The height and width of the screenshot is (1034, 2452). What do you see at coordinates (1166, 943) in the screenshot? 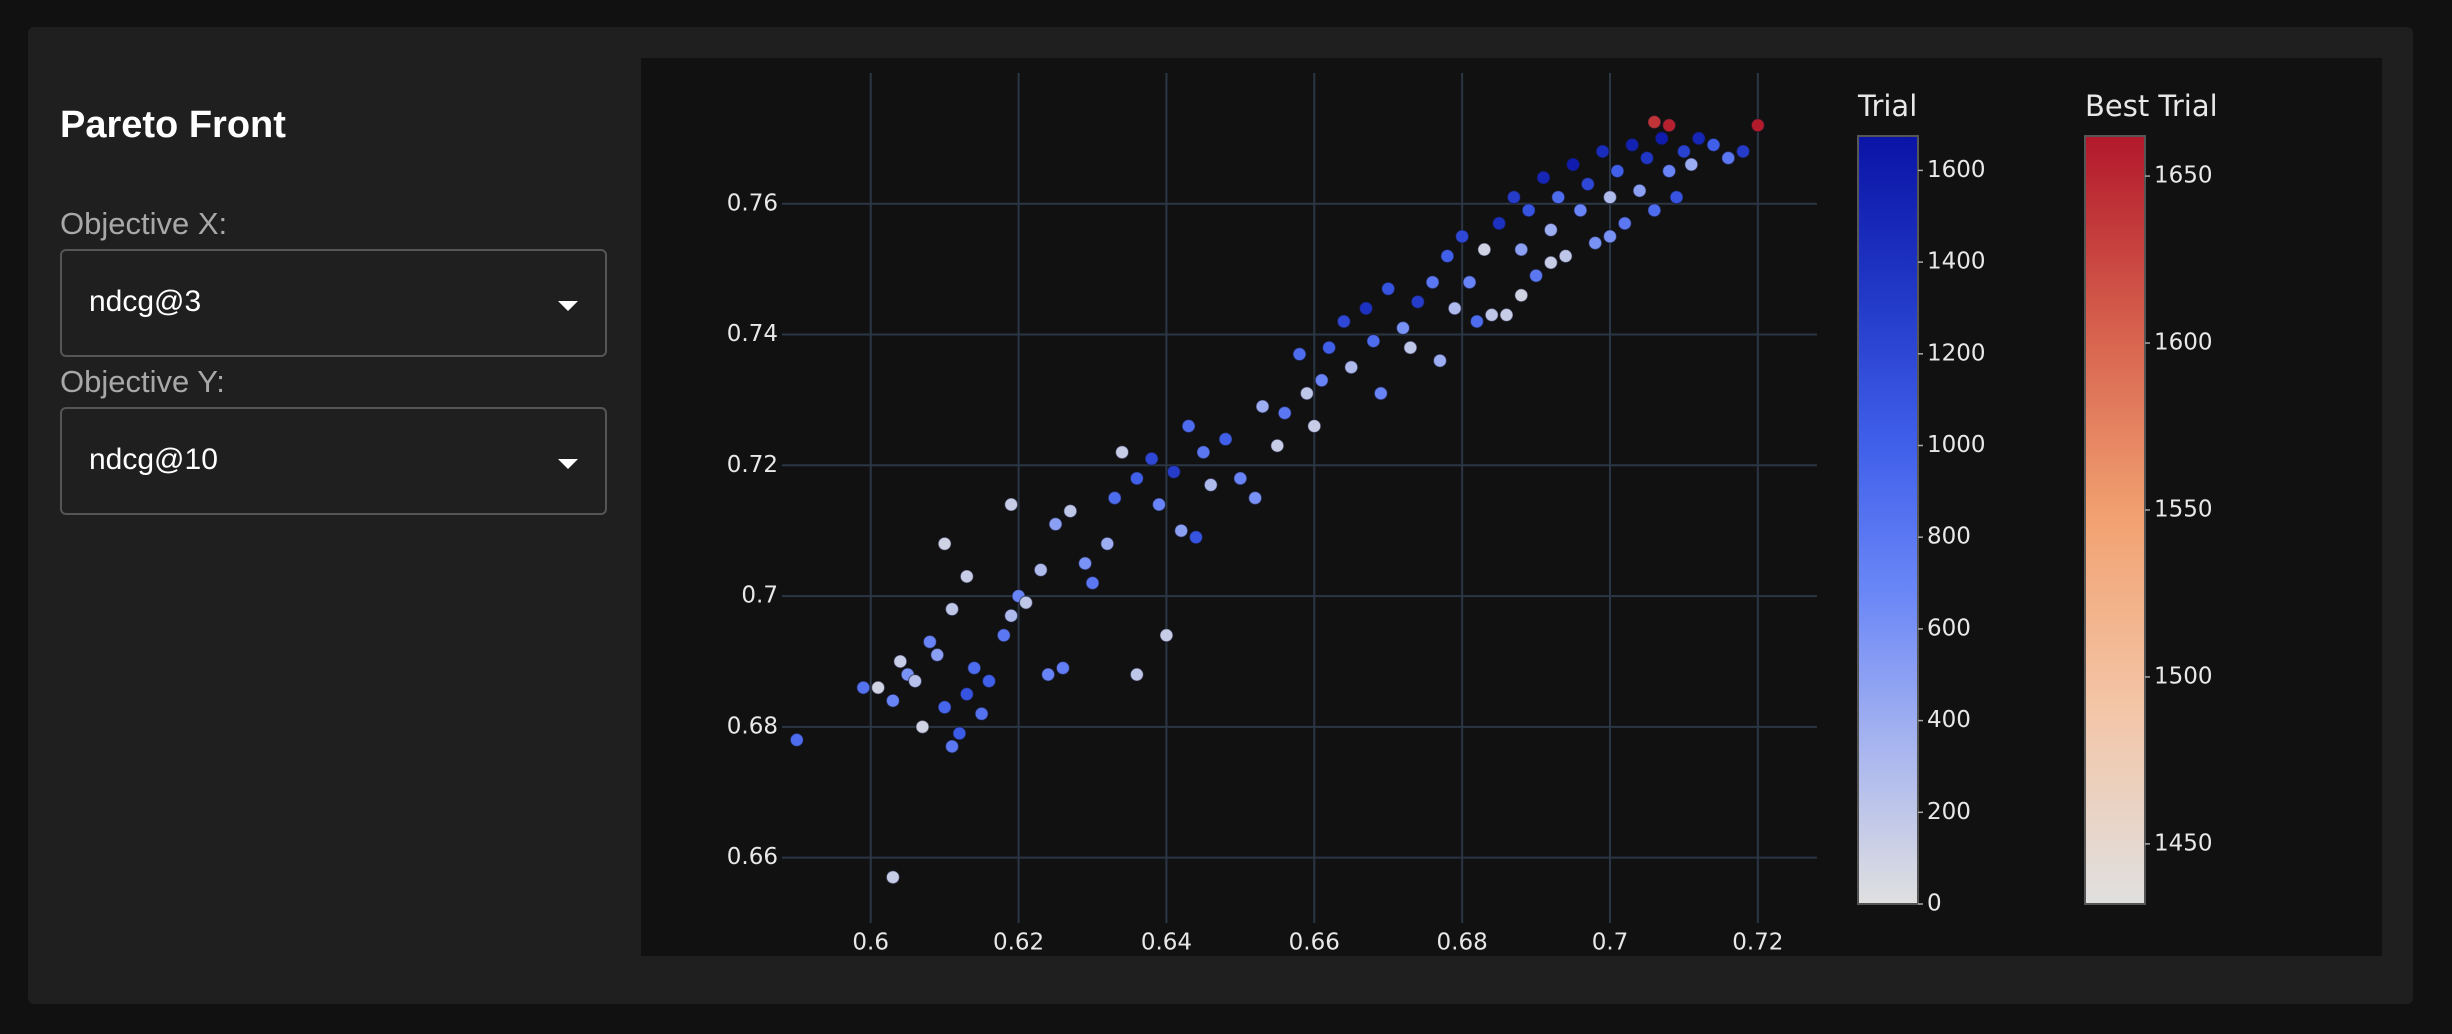
I see `x-tick-label: 0.64` at bounding box center [1166, 943].